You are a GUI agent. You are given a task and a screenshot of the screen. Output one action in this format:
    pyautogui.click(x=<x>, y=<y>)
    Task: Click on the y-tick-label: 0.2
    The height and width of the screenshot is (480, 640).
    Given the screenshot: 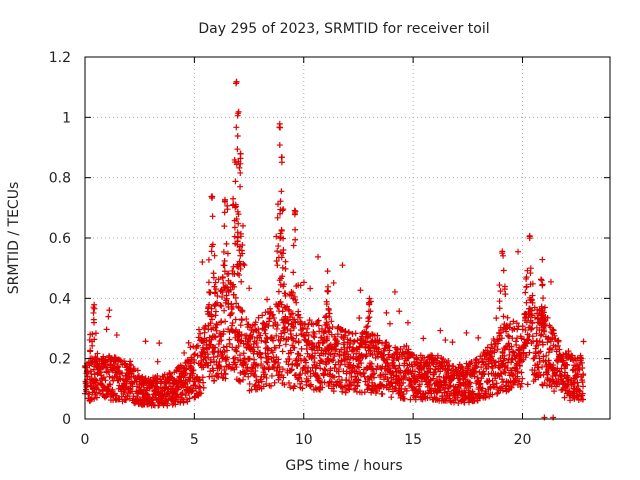 What is the action you would take?
    pyautogui.click(x=60, y=360)
    